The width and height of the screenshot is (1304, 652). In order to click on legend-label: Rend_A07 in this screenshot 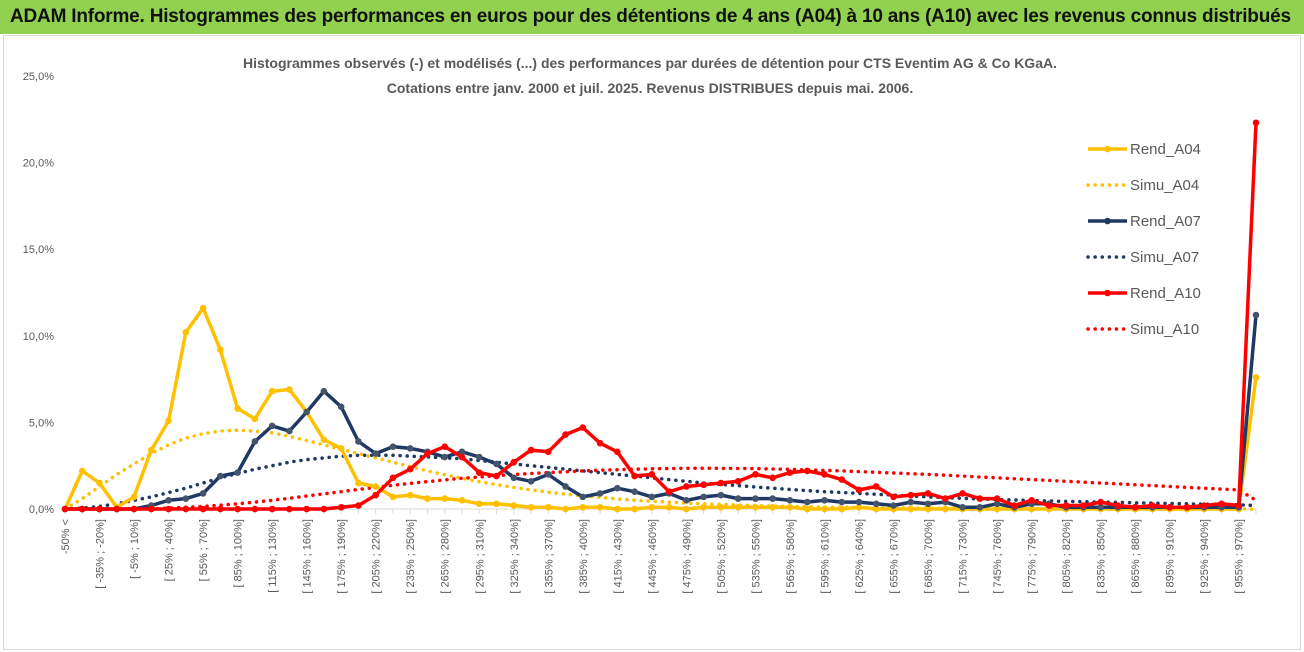, I will do `click(1165, 221)`.